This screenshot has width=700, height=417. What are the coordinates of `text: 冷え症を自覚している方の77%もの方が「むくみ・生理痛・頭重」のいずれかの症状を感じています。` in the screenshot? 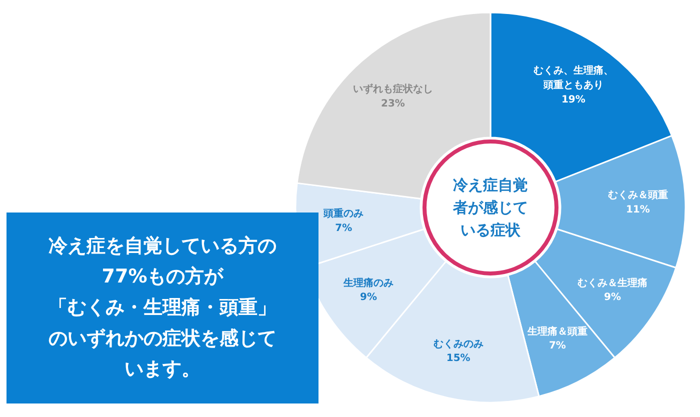 It's located at (162, 307).